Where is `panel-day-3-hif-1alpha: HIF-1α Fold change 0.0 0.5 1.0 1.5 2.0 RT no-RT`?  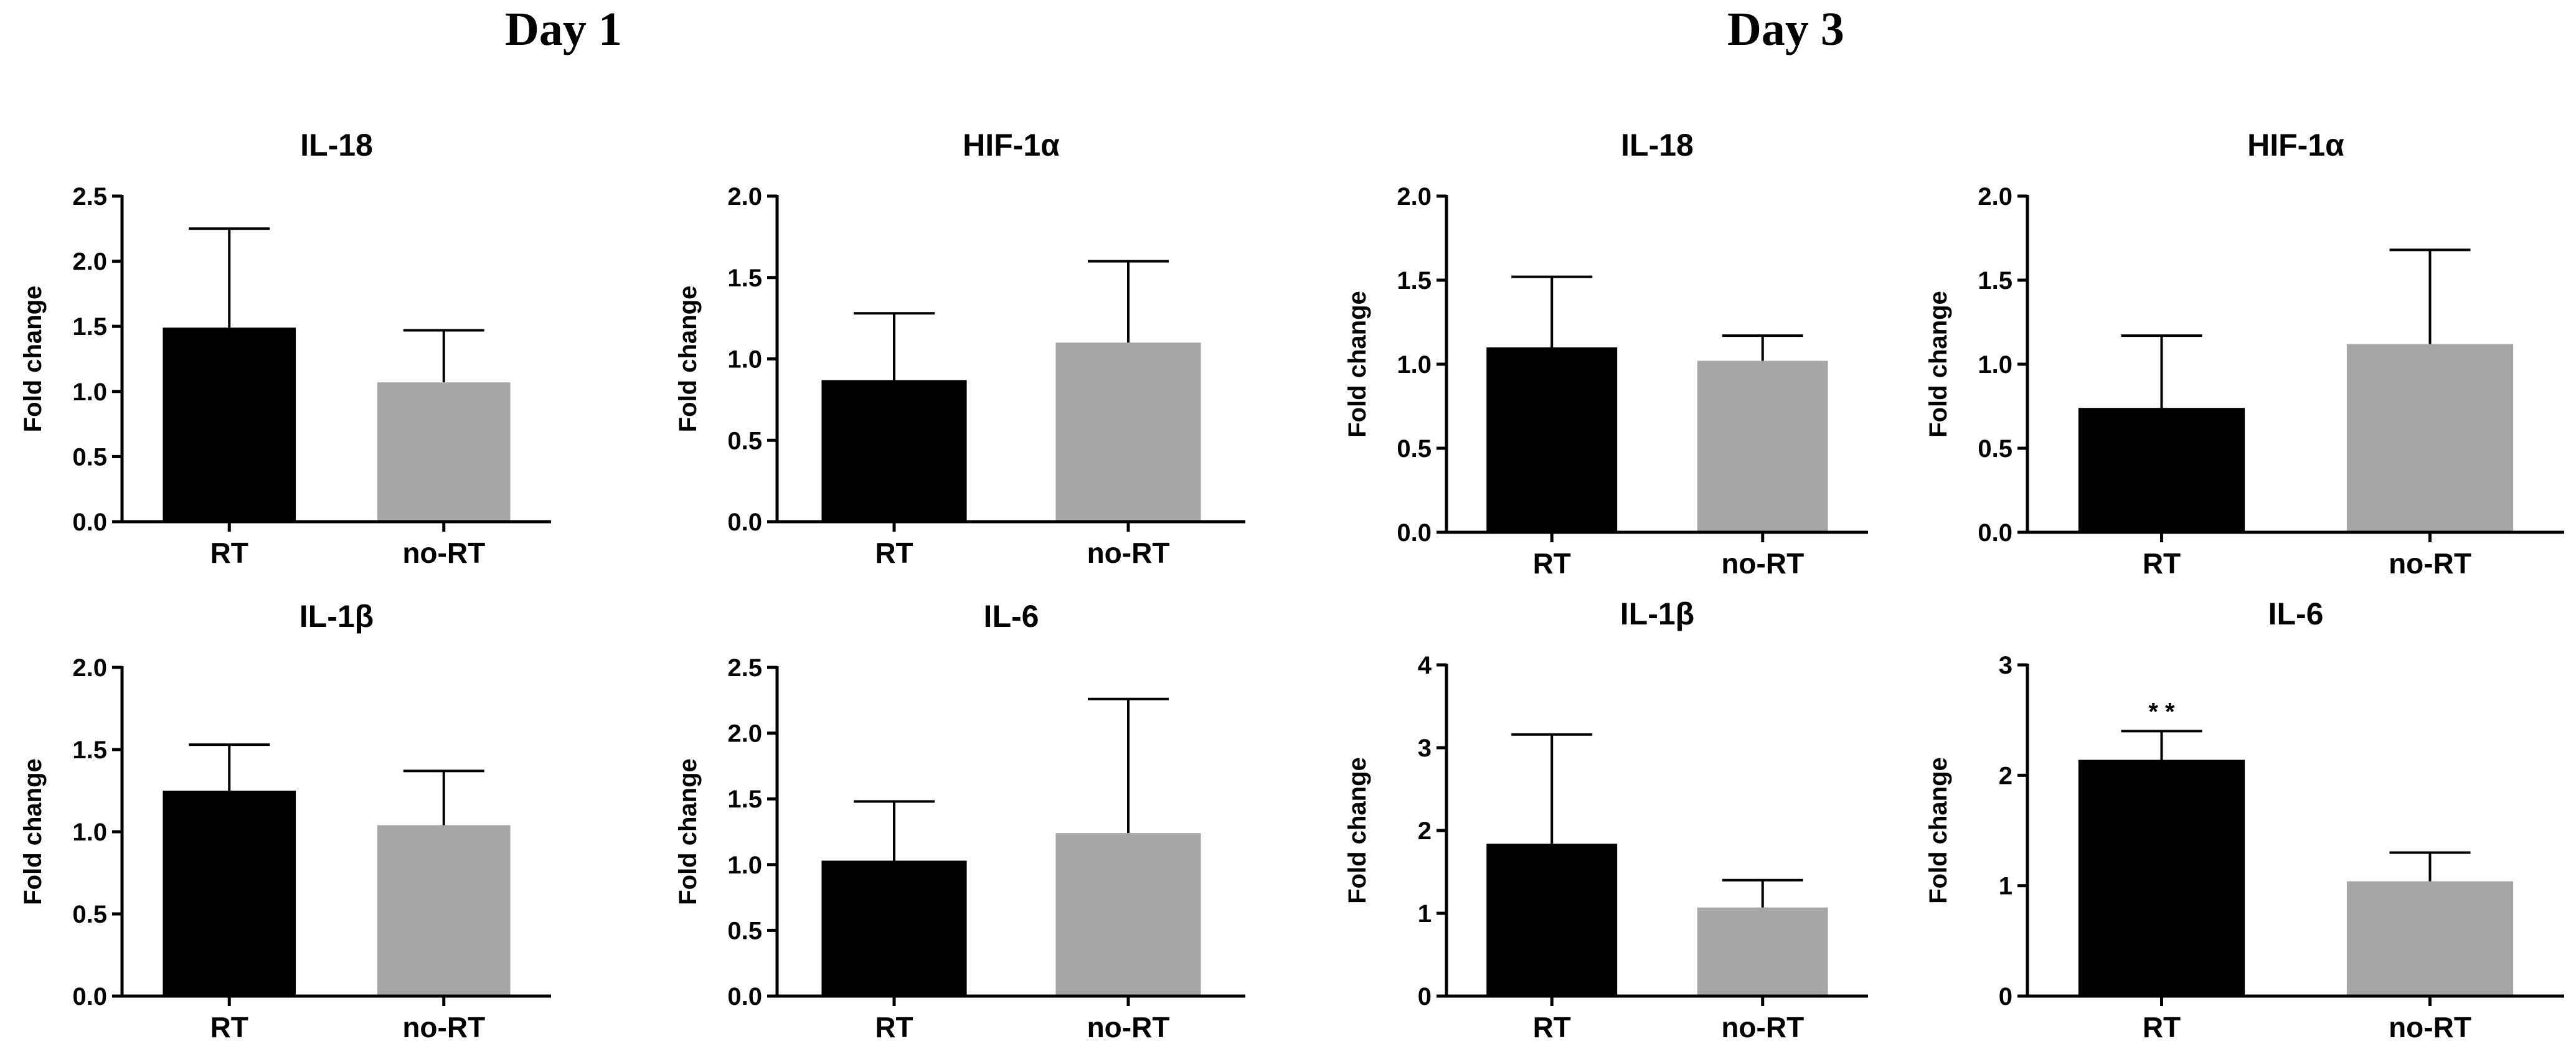 panel-day-3-hif-1alpha: HIF-1α Fold change 0.0 0.5 1.0 1.5 2.0 RT no-RT is located at coordinates (2244, 354).